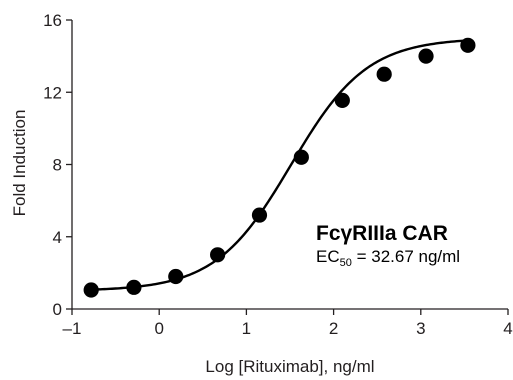  I want to click on ec50-prefix: EC, so click(328, 256).